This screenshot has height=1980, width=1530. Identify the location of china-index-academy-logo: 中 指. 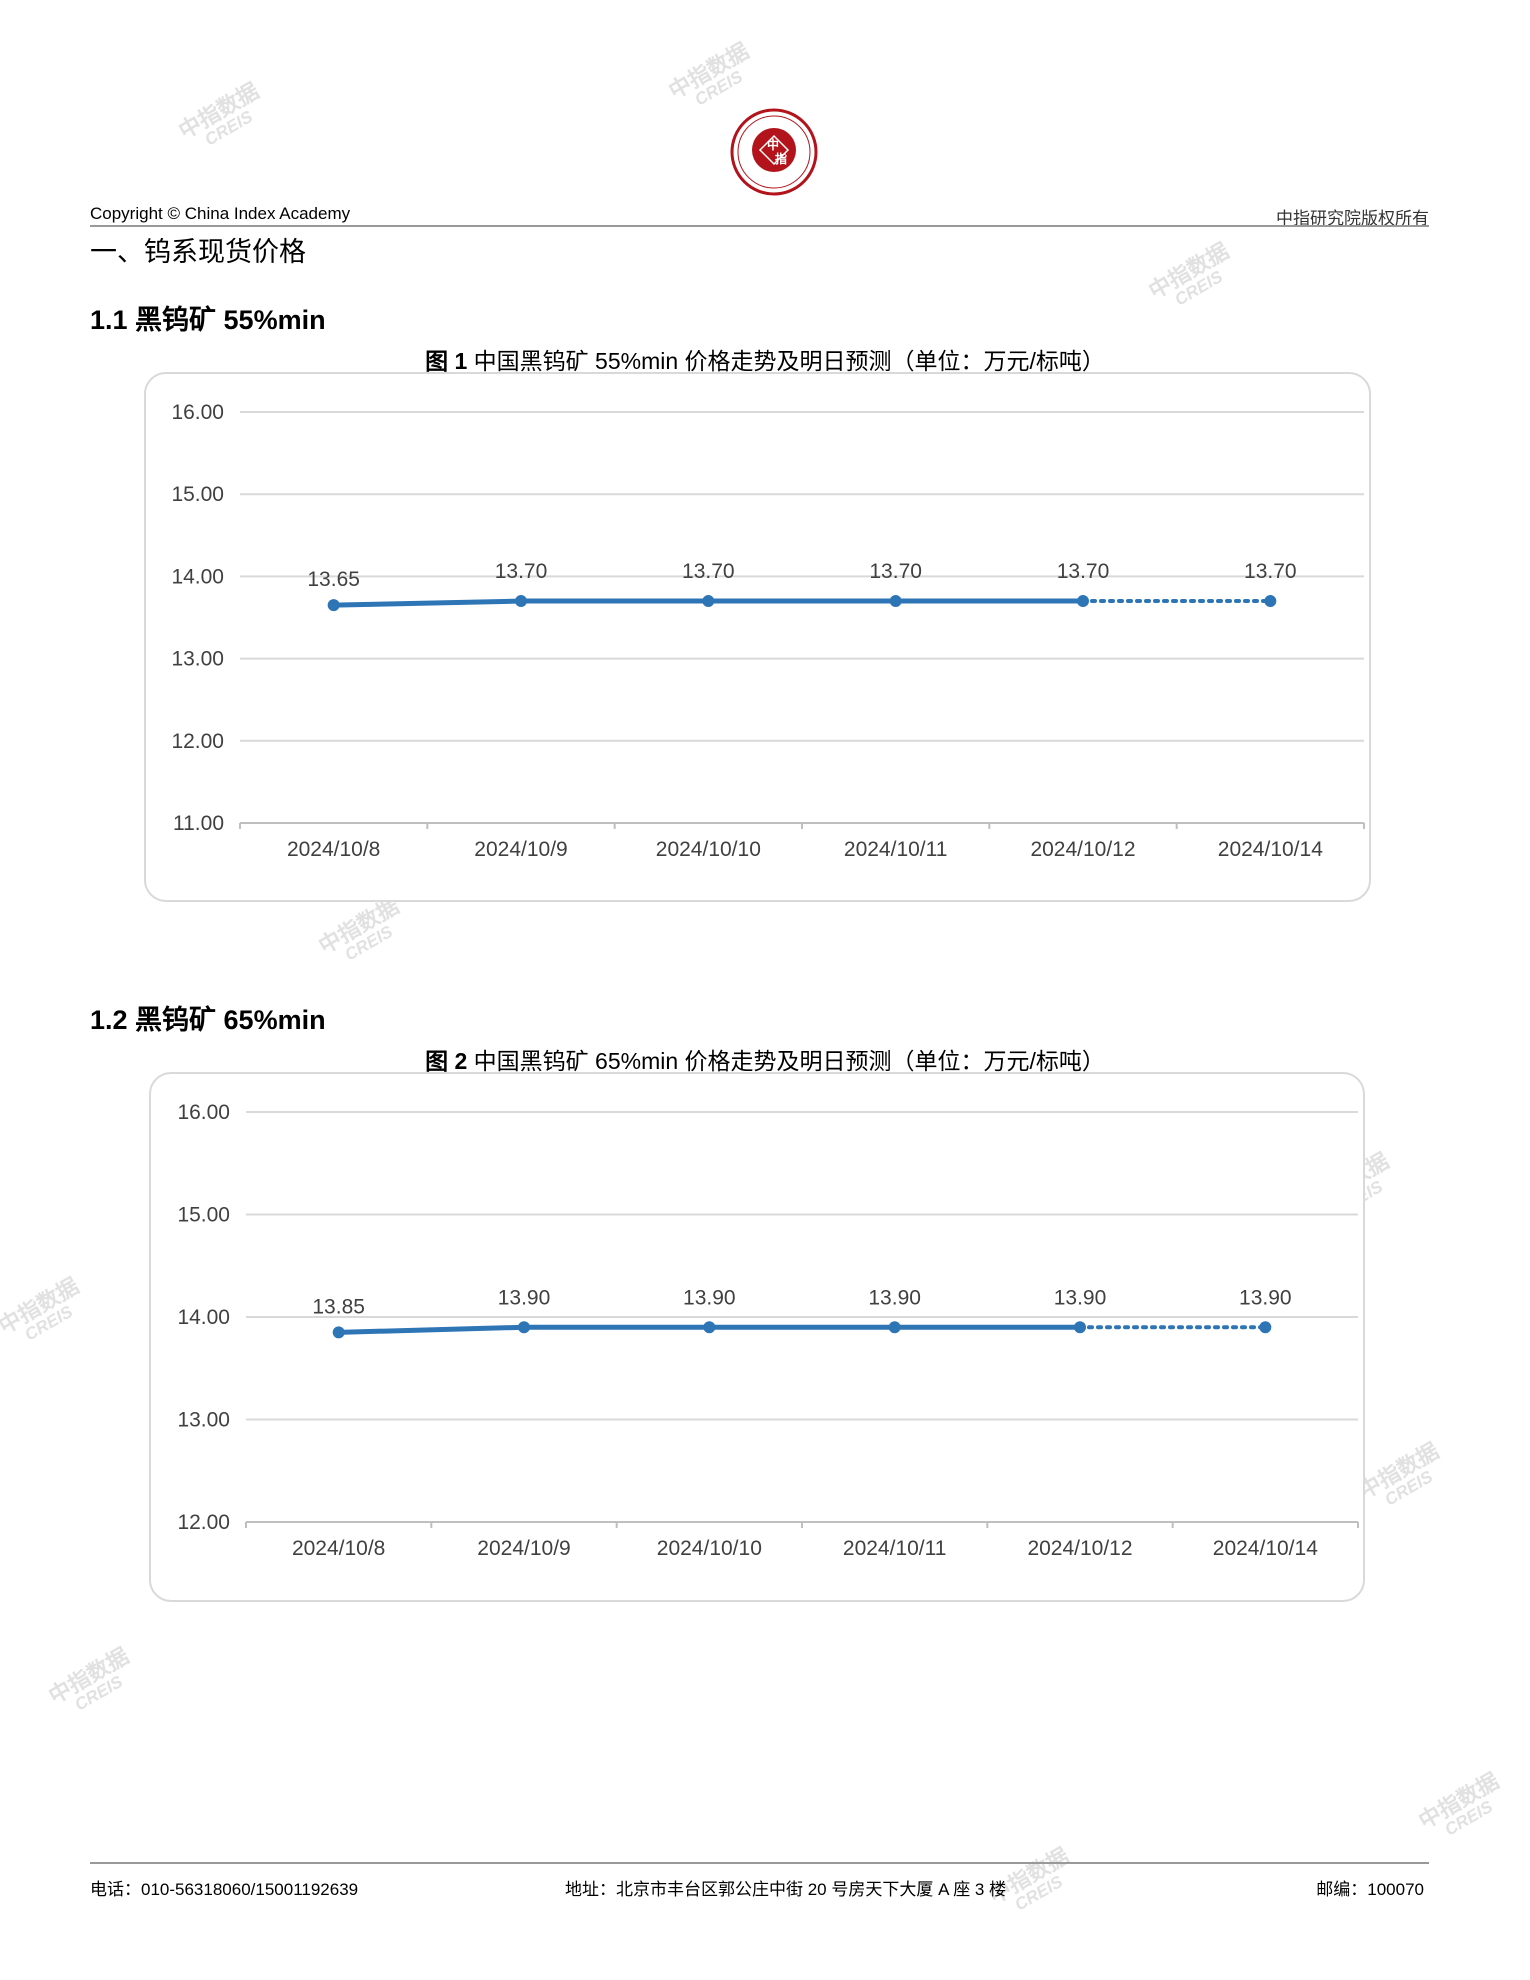
(774, 152).